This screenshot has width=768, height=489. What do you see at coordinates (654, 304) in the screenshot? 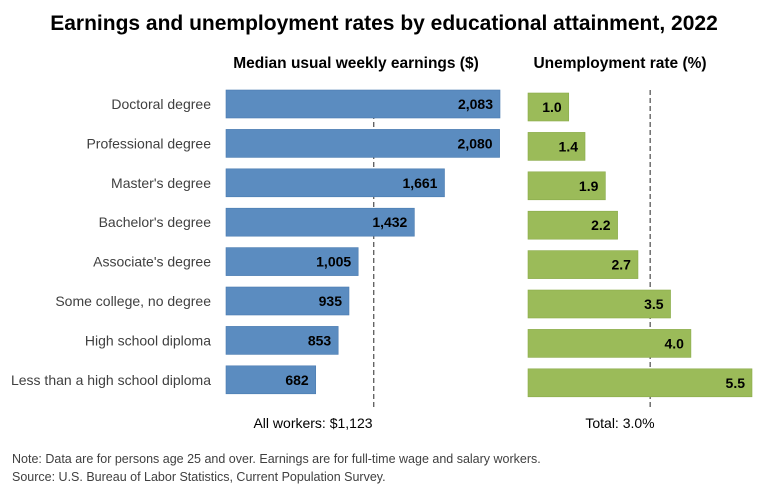
I see `data-label: 3.5` at bounding box center [654, 304].